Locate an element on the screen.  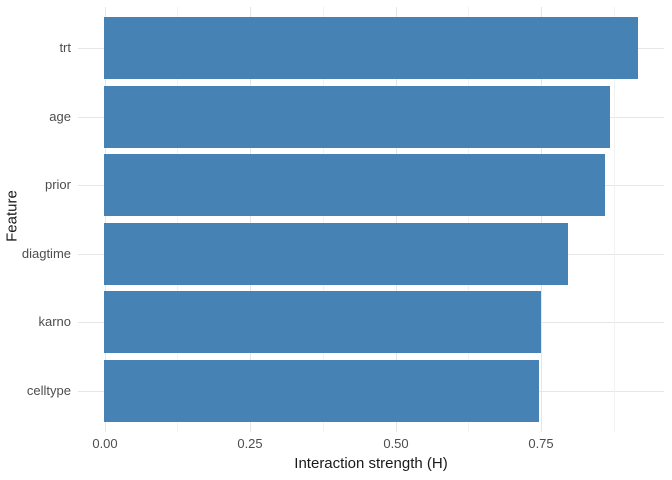
y-tick-label: celltype is located at coordinates (48, 390).